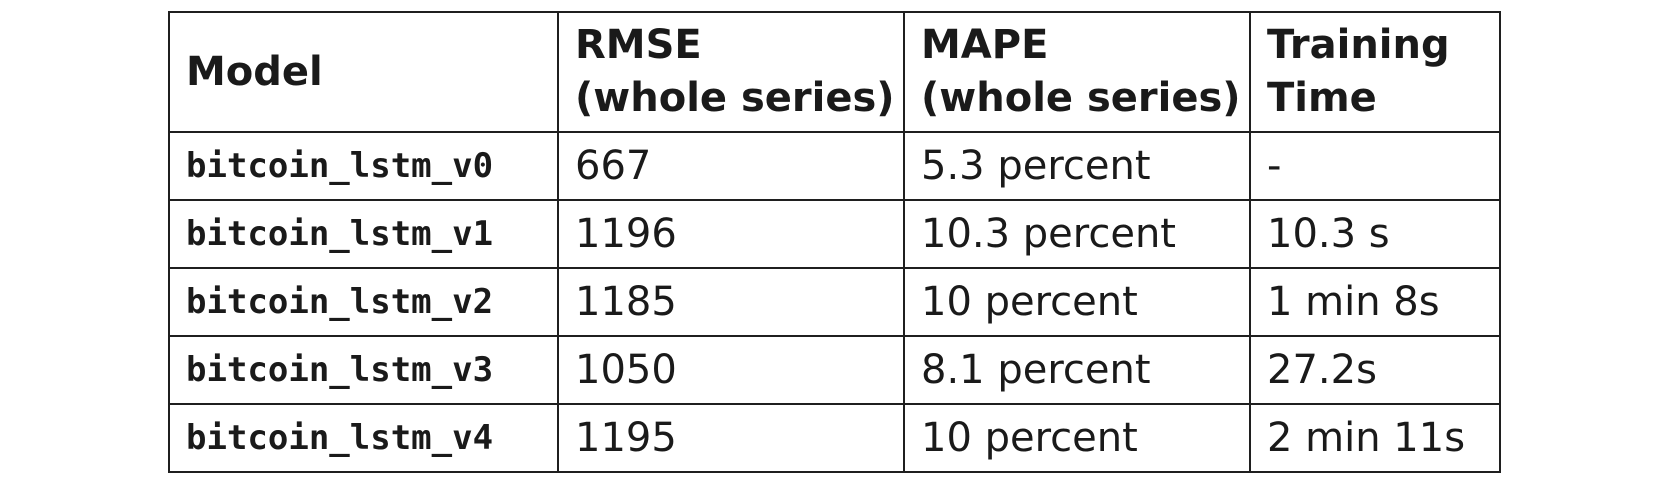  What do you see at coordinates (1322, 98) in the screenshot?
I see `header-training-time-sublabel: Time` at bounding box center [1322, 98].